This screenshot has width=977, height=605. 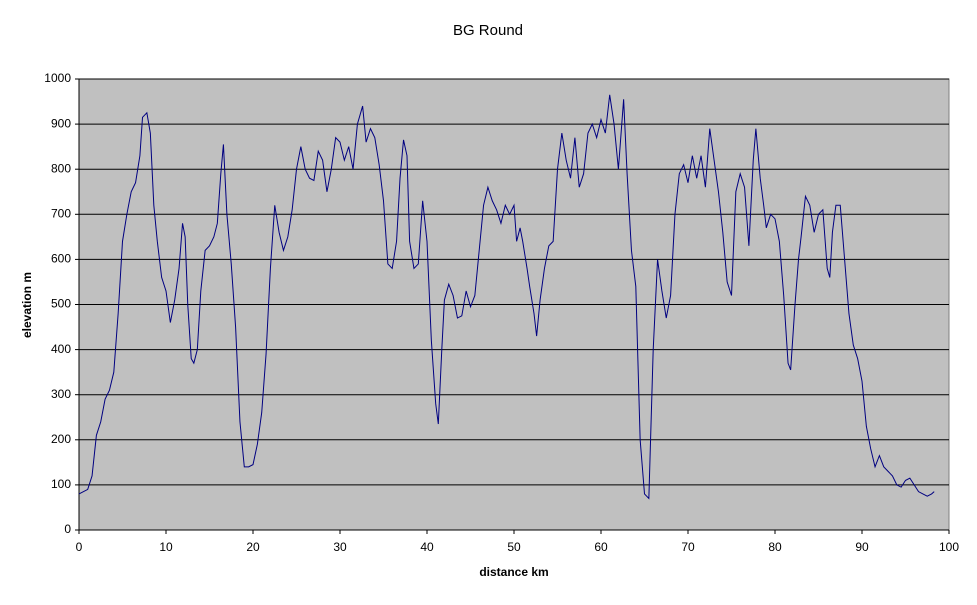 I want to click on y-axis-label: elevation m, so click(x=27, y=305).